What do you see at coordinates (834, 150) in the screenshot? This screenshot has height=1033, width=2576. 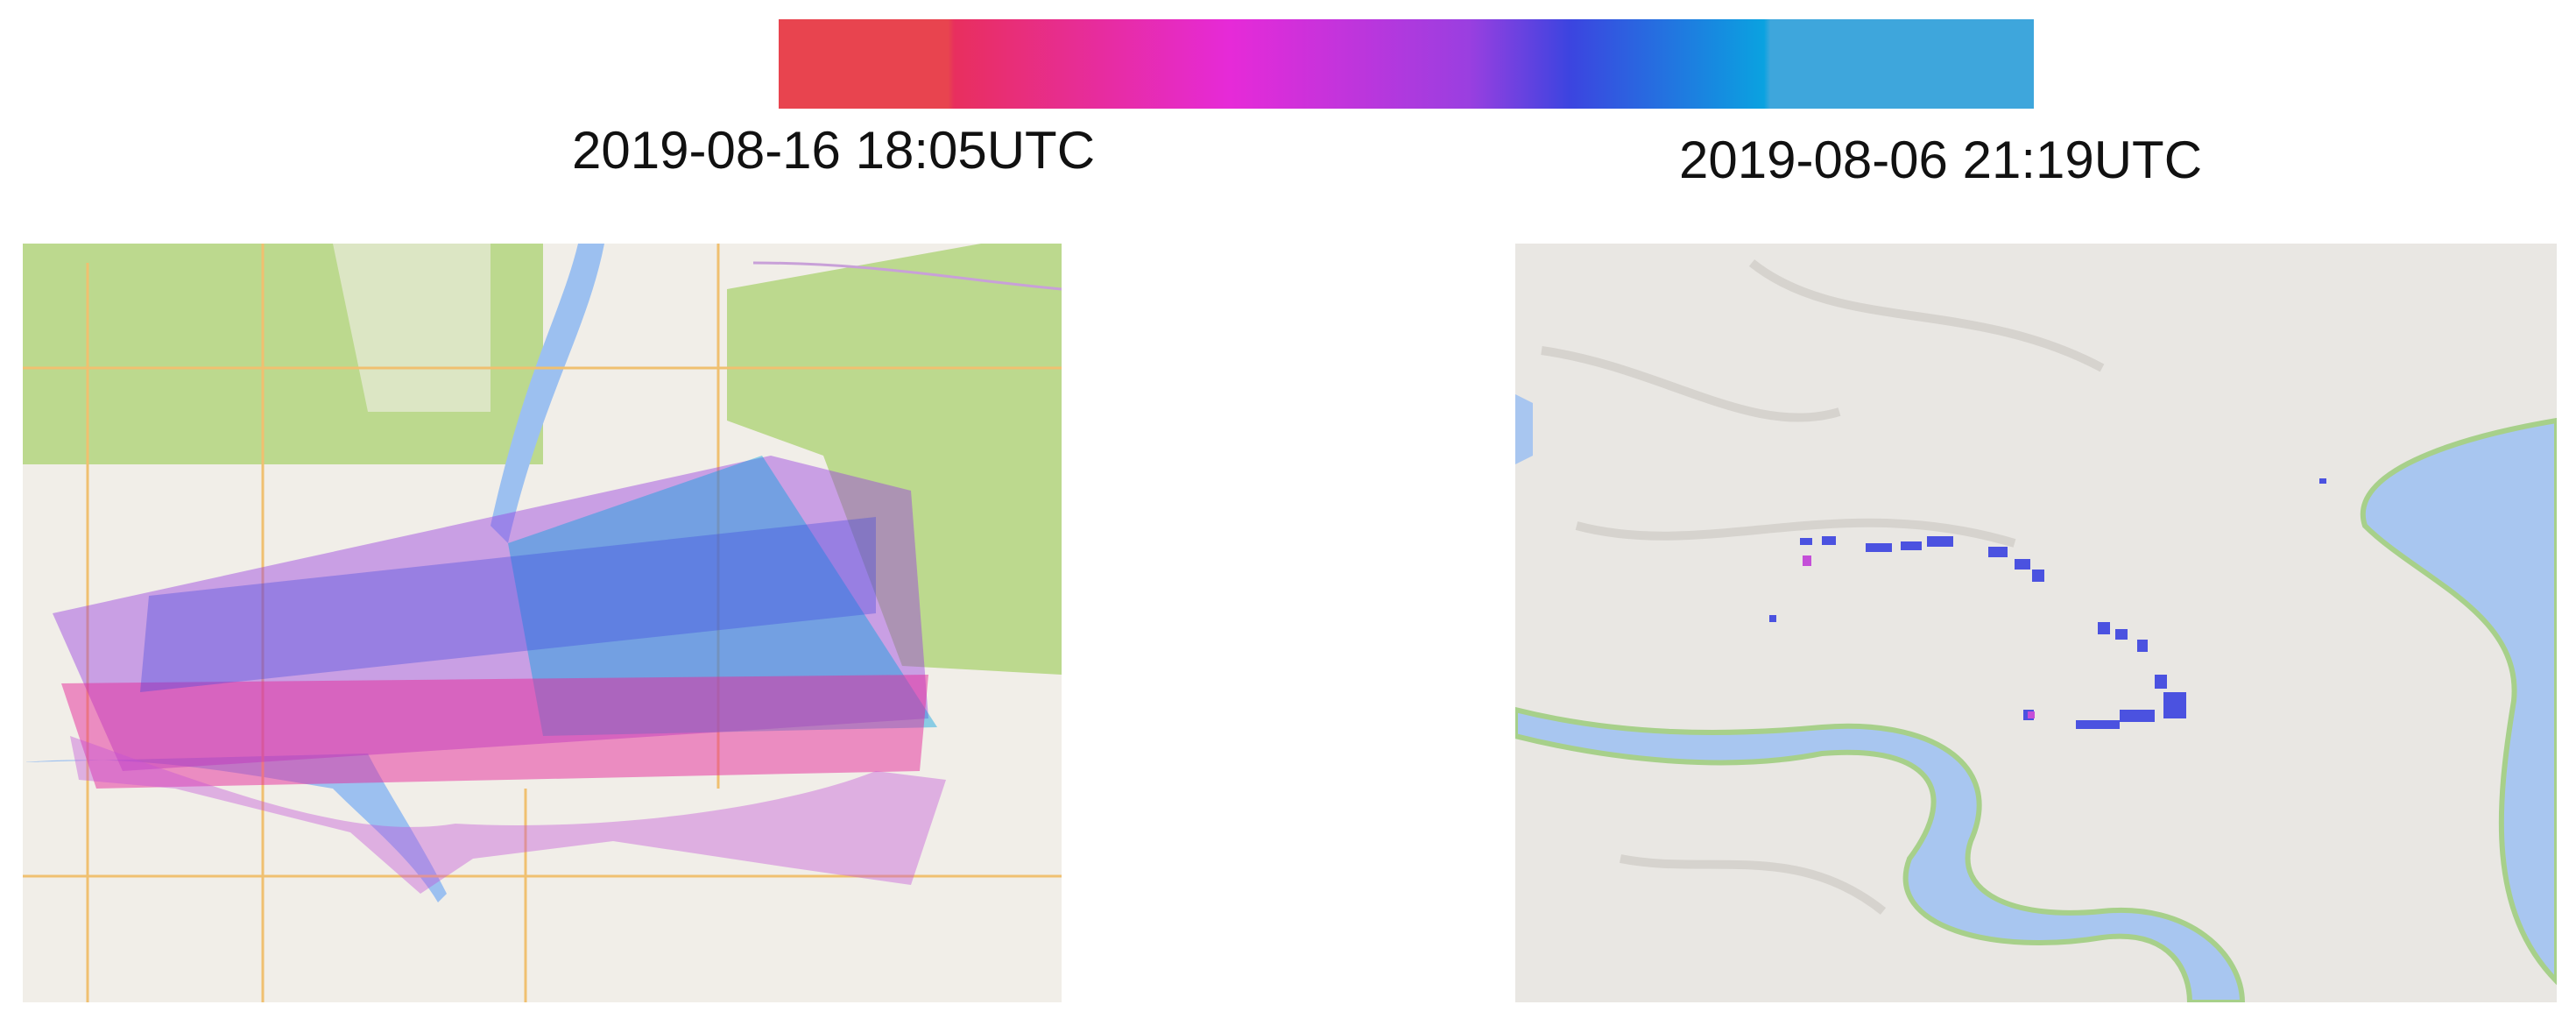 I see `colorbar-left-label: 2019-08-16 18:05UTC` at bounding box center [834, 150].